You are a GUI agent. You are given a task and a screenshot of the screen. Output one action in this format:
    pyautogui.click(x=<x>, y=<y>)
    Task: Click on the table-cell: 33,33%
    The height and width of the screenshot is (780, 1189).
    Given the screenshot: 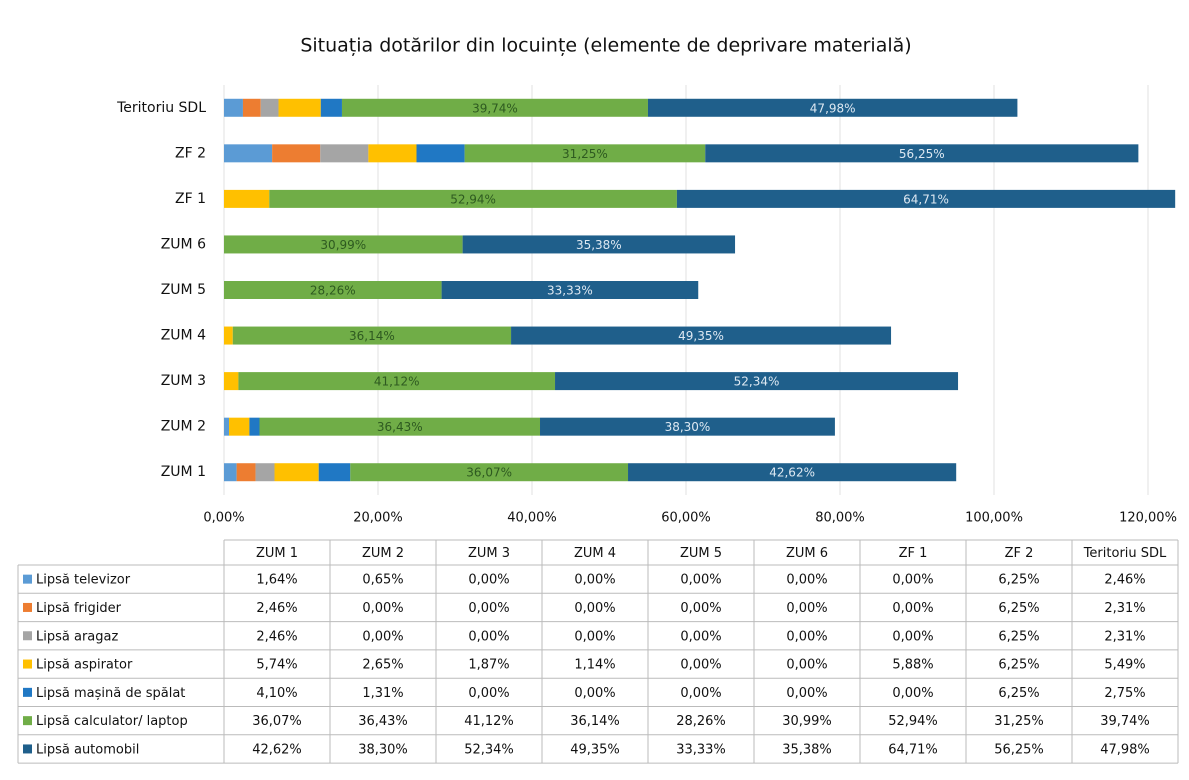 What is the action you would take?
    pyautogui.click(x=701, y=749)
    